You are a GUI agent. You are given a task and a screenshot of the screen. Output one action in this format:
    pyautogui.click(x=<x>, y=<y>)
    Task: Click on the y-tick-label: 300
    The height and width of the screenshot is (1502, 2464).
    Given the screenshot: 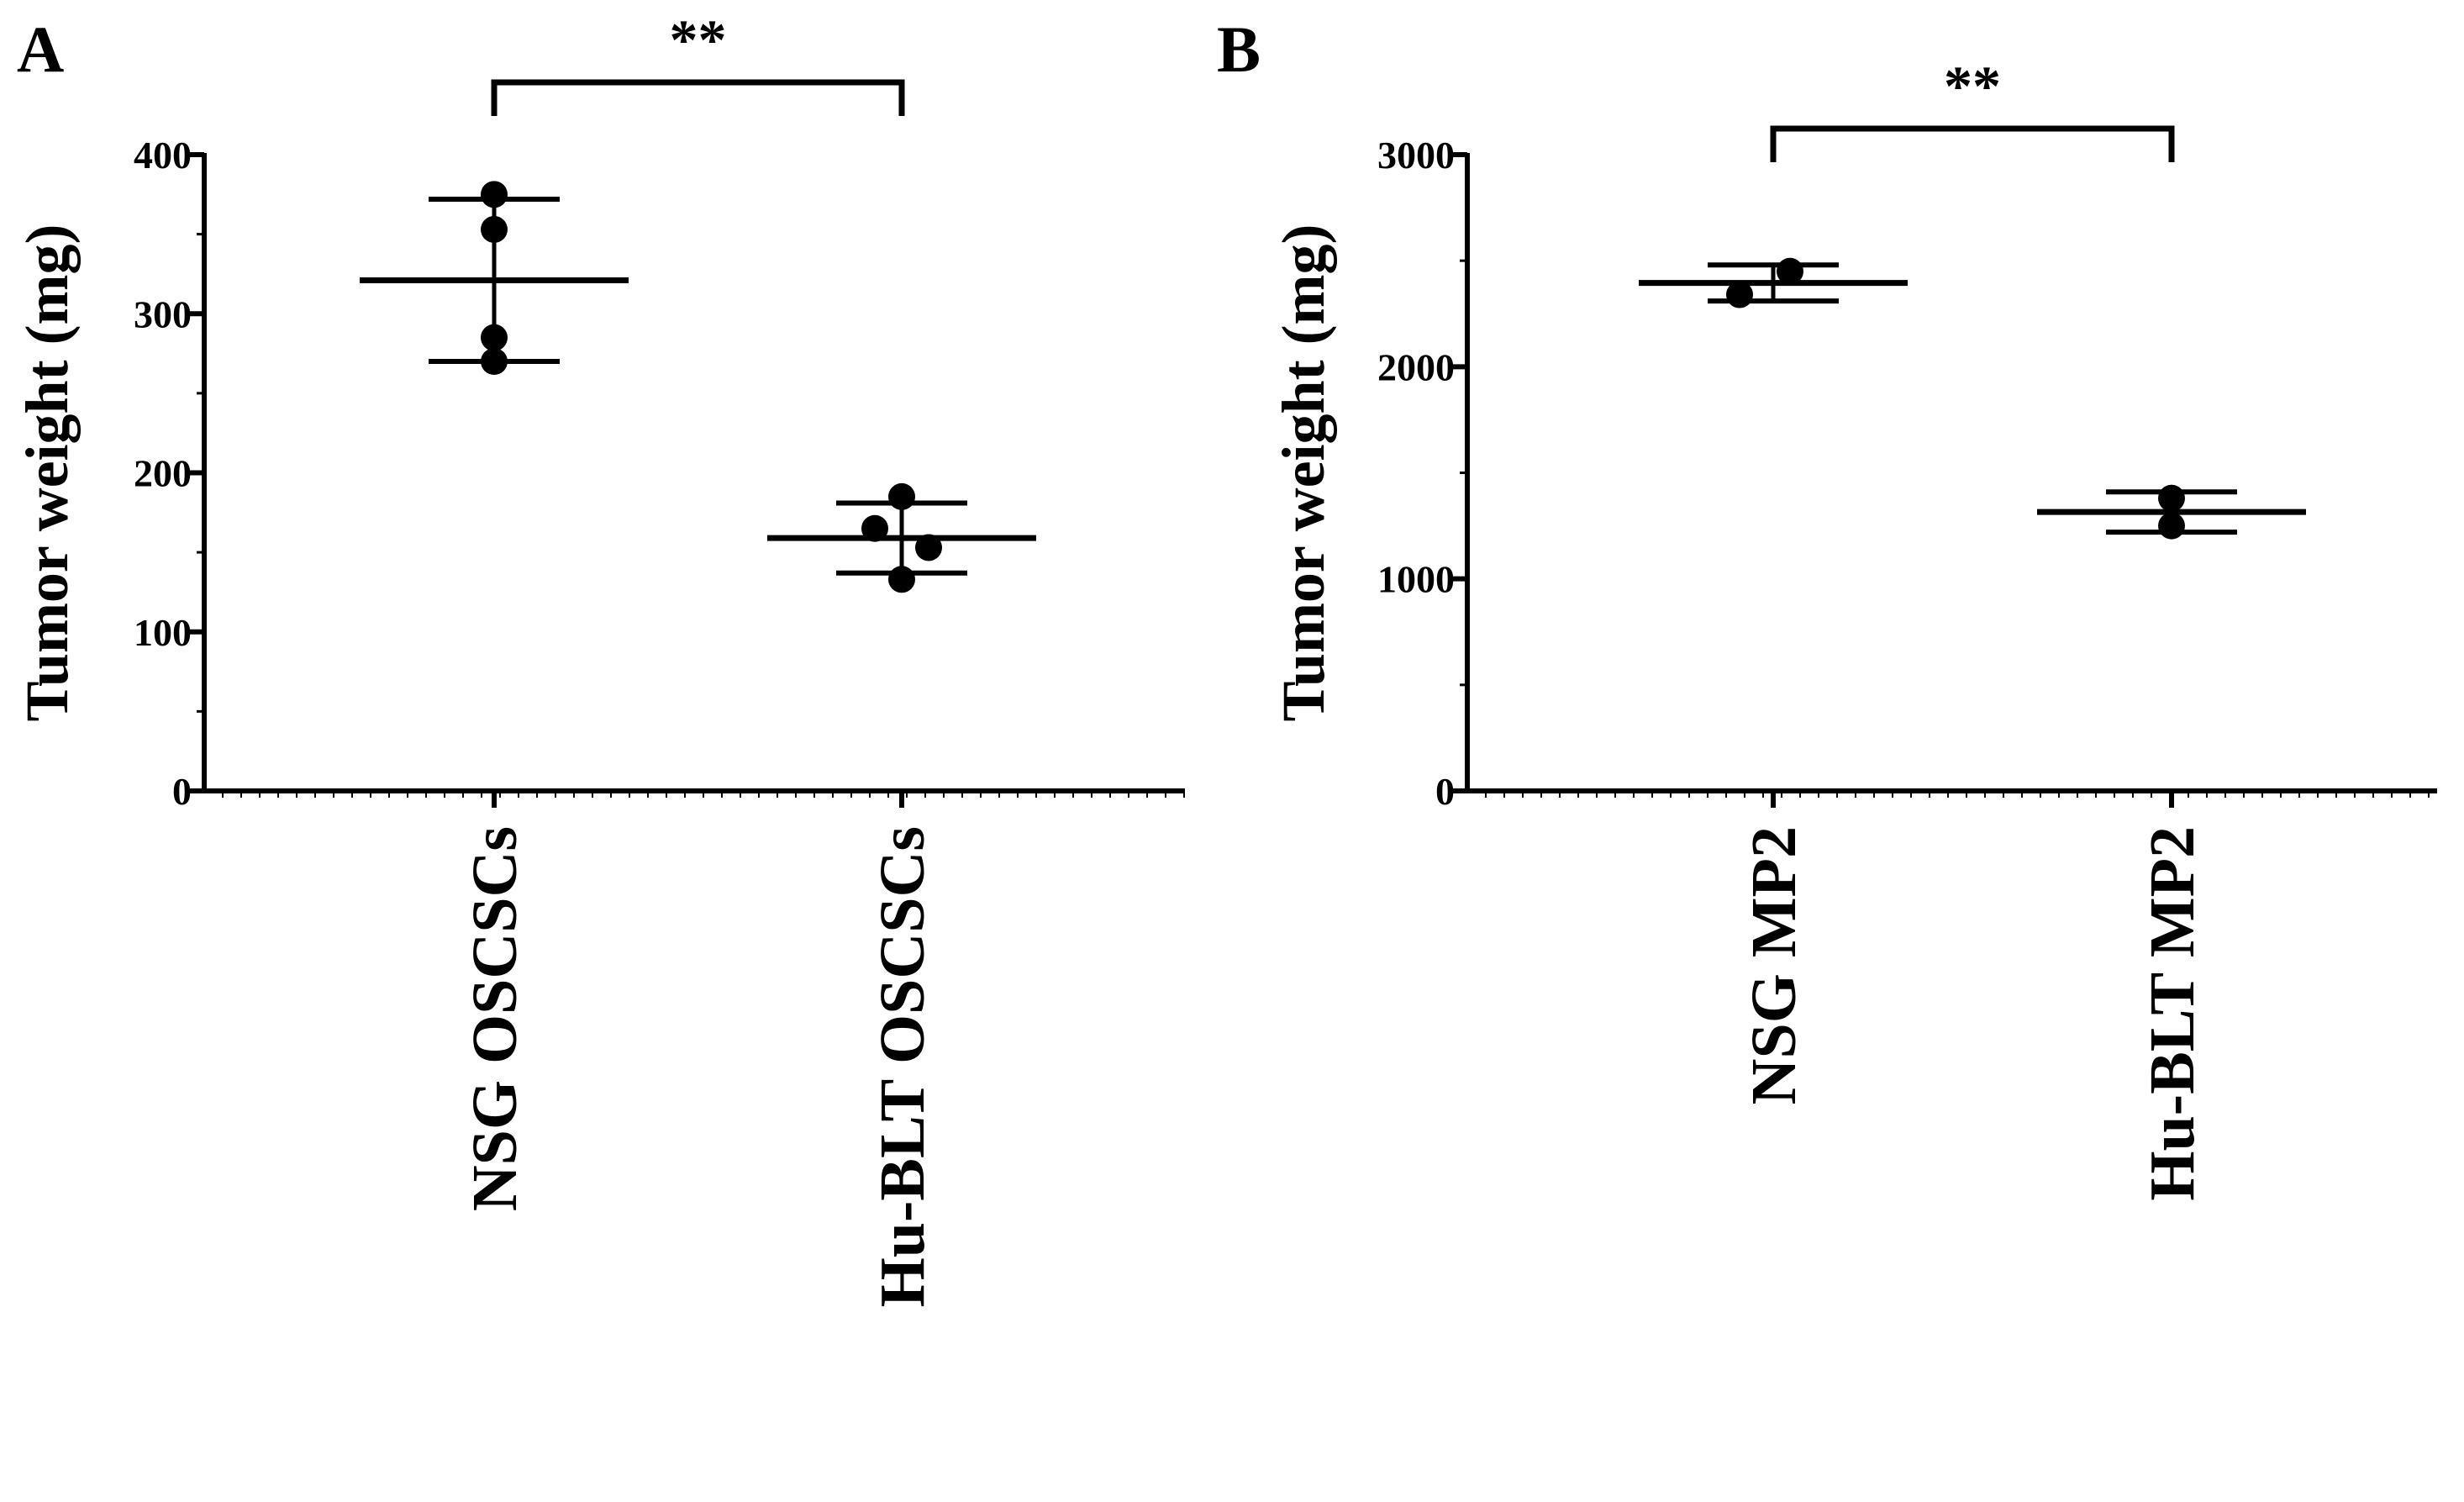 What is the action you would take?
    pyautogui.click(x=163, y=314)
    